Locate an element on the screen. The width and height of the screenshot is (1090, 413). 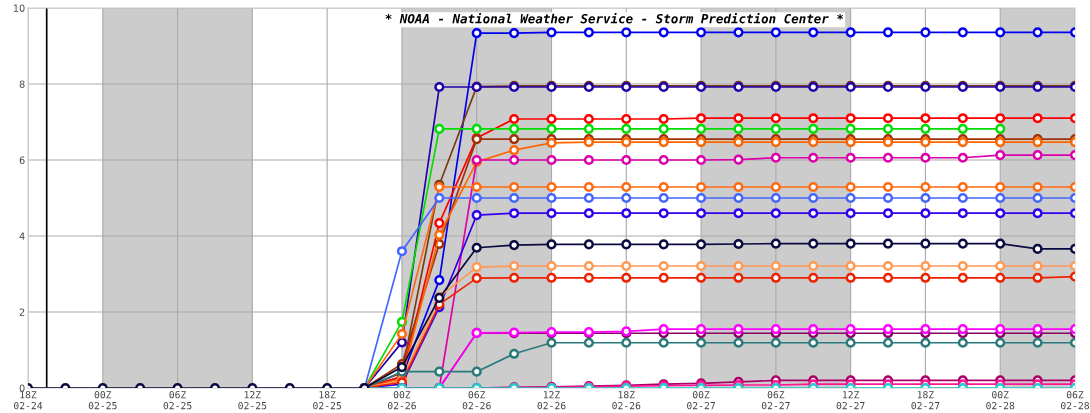
x-tick-label: 00Z 02-28 is located at coordinates (1000, 400).